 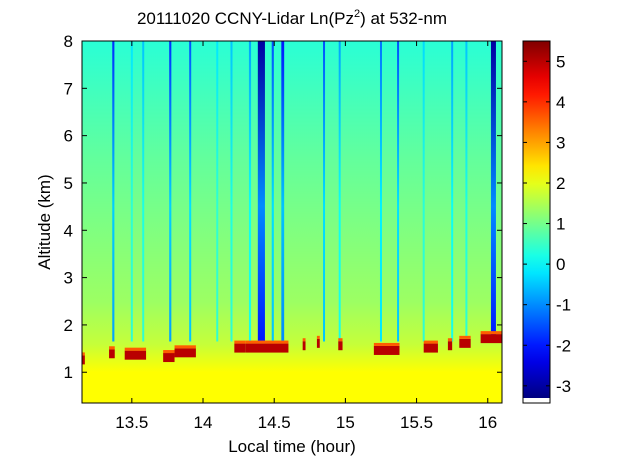 What do you see at coordinates (560, 264) in the screenshot?
I see `colorbar-tick-label: 0` at bounding box center [560, 264].